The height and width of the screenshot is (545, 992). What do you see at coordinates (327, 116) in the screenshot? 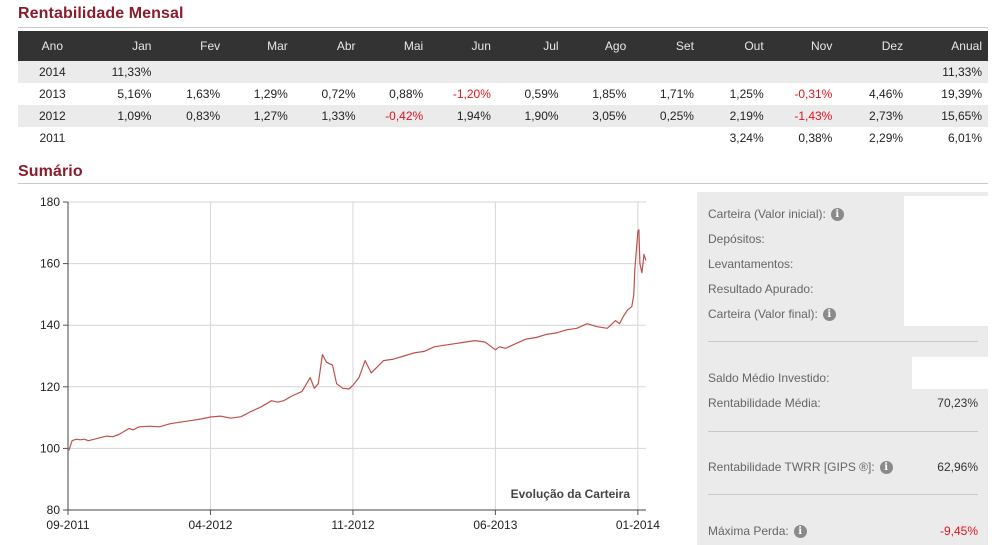
I see `return-cell: 1,33%` at bounding box center [327, 116].